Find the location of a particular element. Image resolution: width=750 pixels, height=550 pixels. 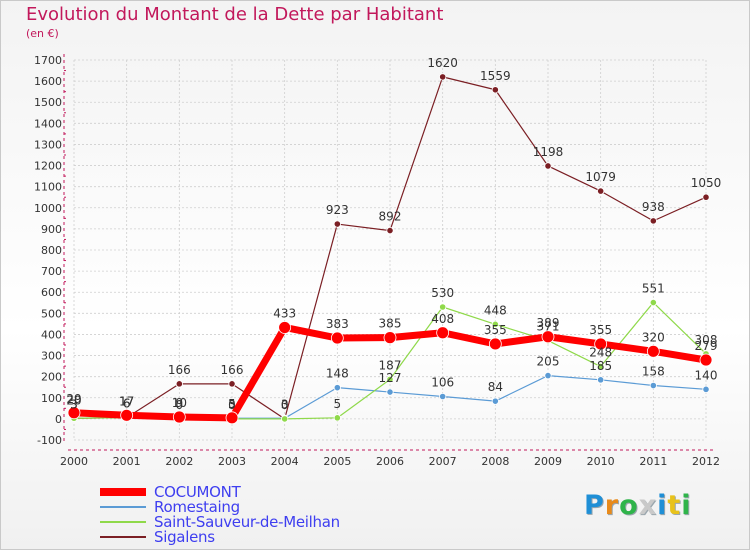

x-tick-label: 2004 is located at coordinates (285, 461).